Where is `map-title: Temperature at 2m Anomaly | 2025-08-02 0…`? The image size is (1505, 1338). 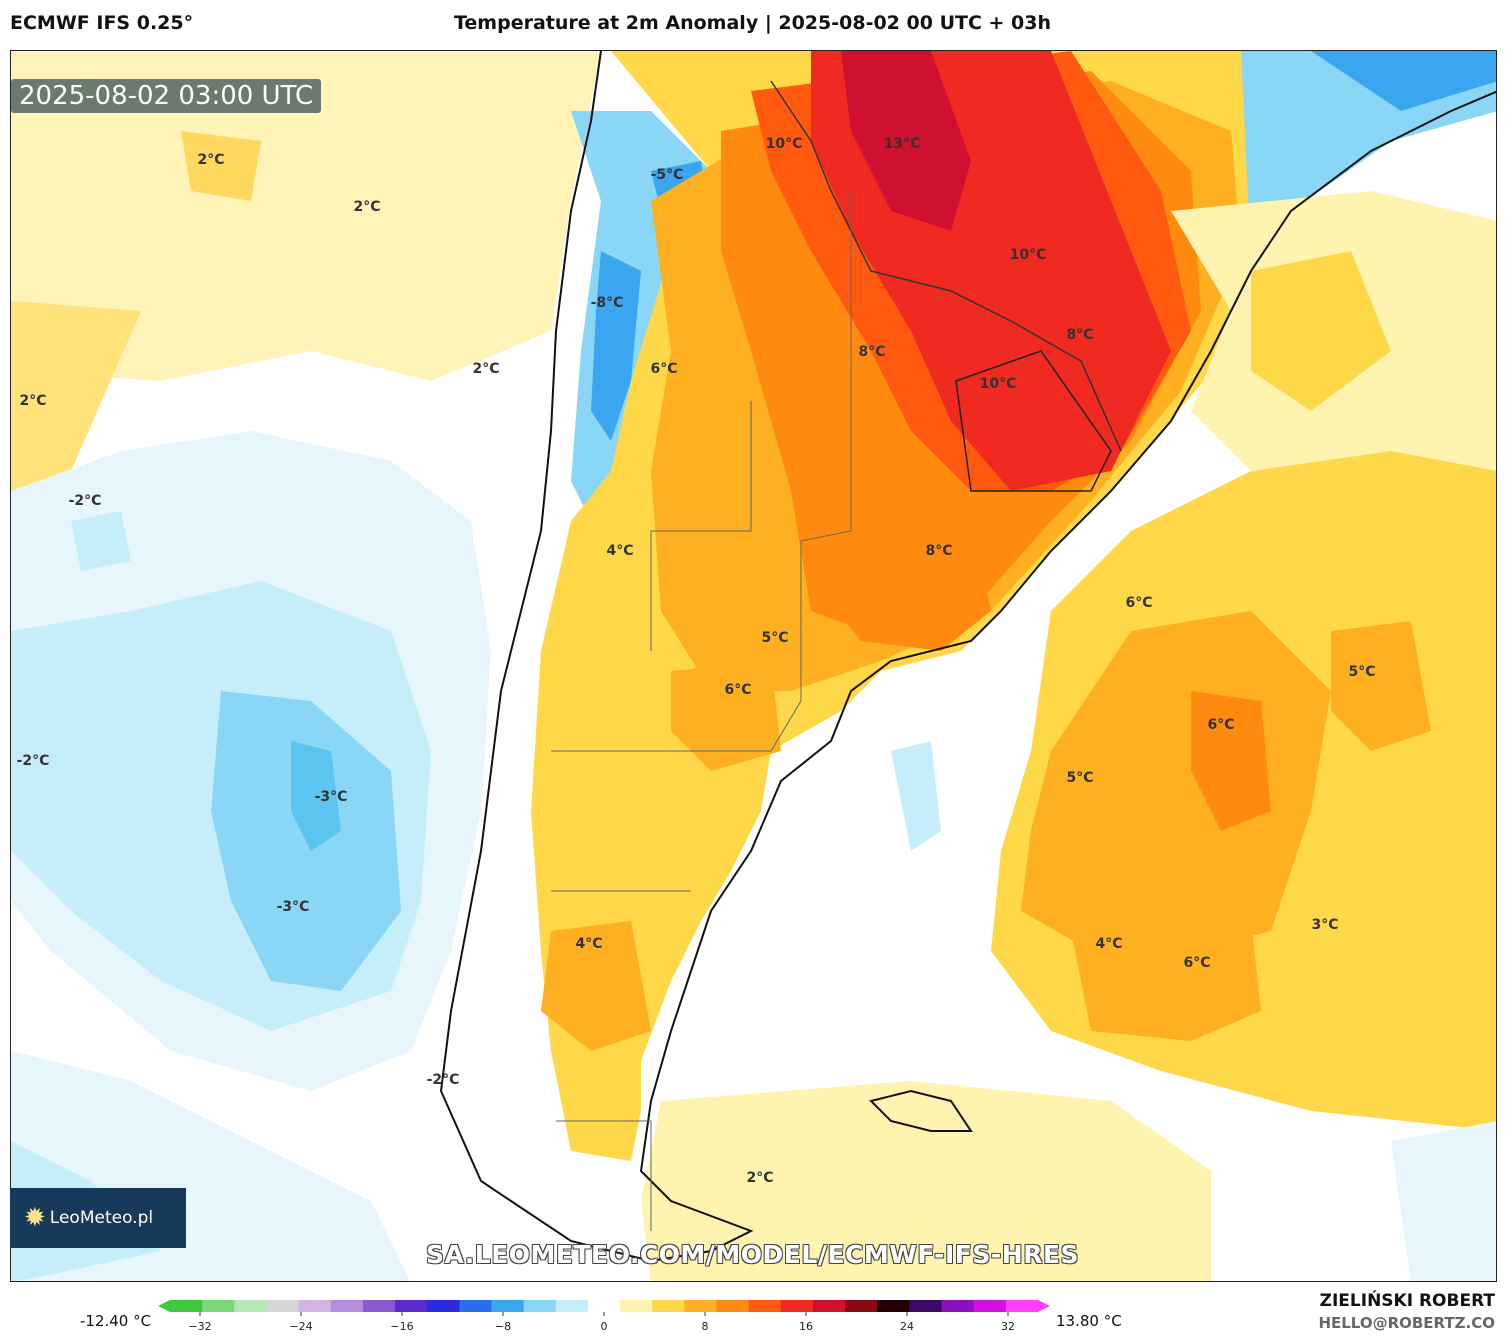
map-title: Temperature at 2m Anomaly | 2025-08-02 0… is located at coordinates (752, 23).